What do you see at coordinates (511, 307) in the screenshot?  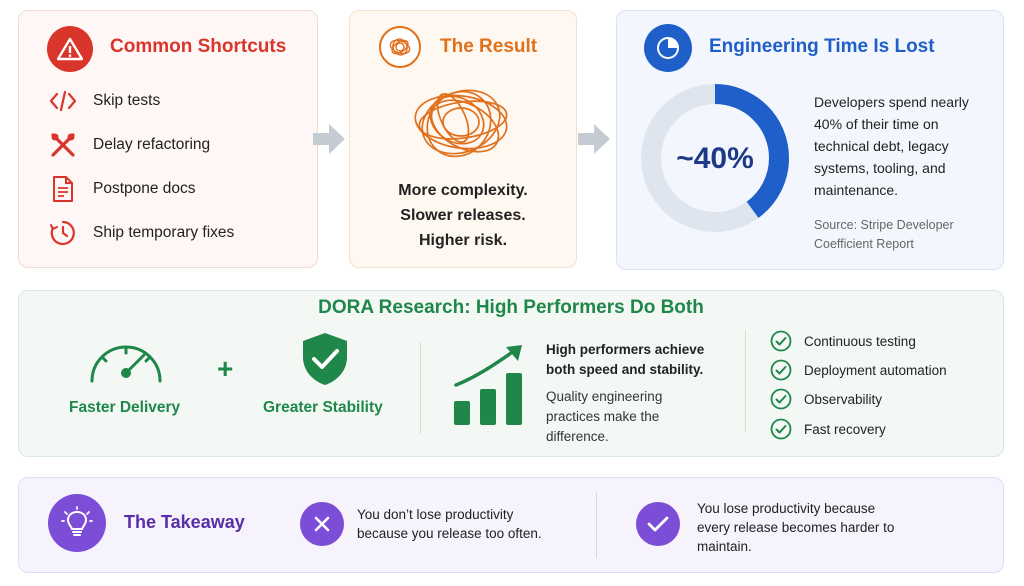 I see `dora-title: DORA Research: High Performers Do Both` at bounding box center [511, 307].